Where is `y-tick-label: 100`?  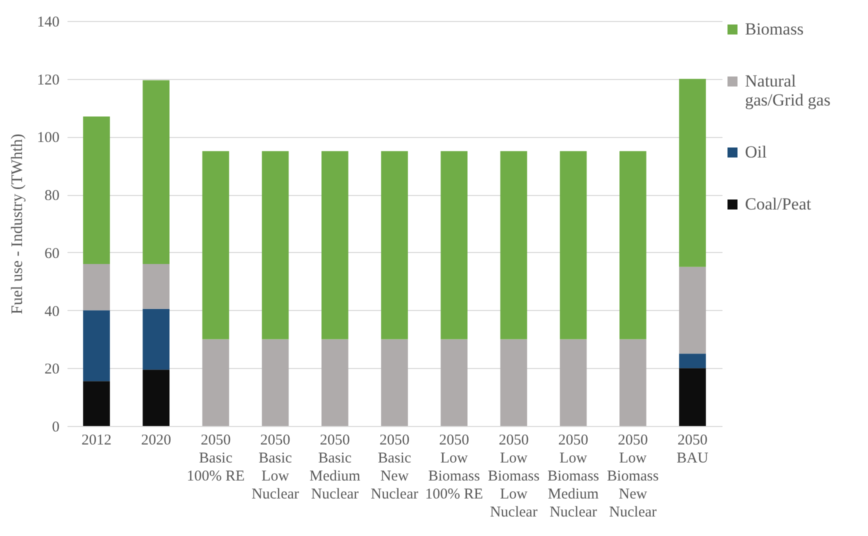 y-tick-label: 100 is located at coordinates (48, 138).